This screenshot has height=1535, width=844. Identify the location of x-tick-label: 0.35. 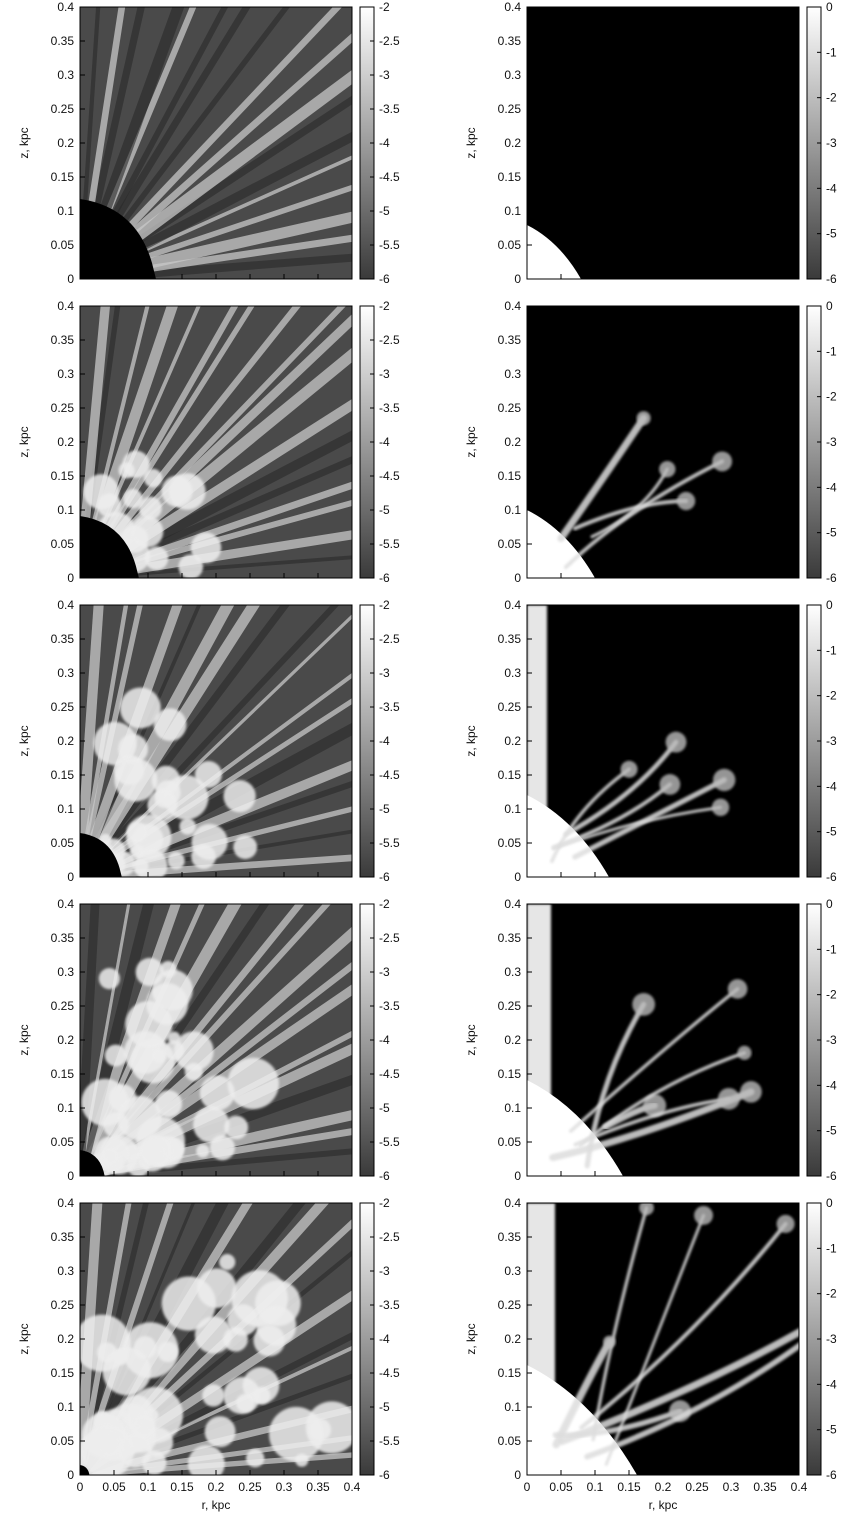
(318, 1487).